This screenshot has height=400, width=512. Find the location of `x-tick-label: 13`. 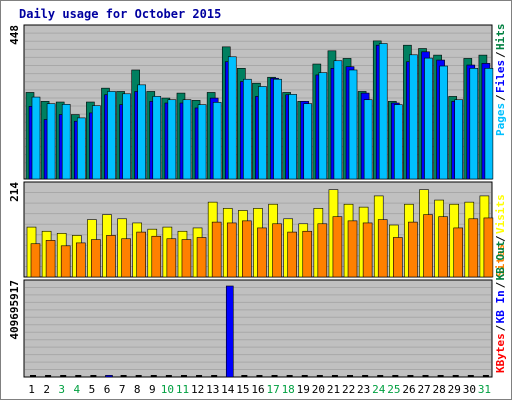

x-tick-label: 13 is located at coordinates (212, 389).